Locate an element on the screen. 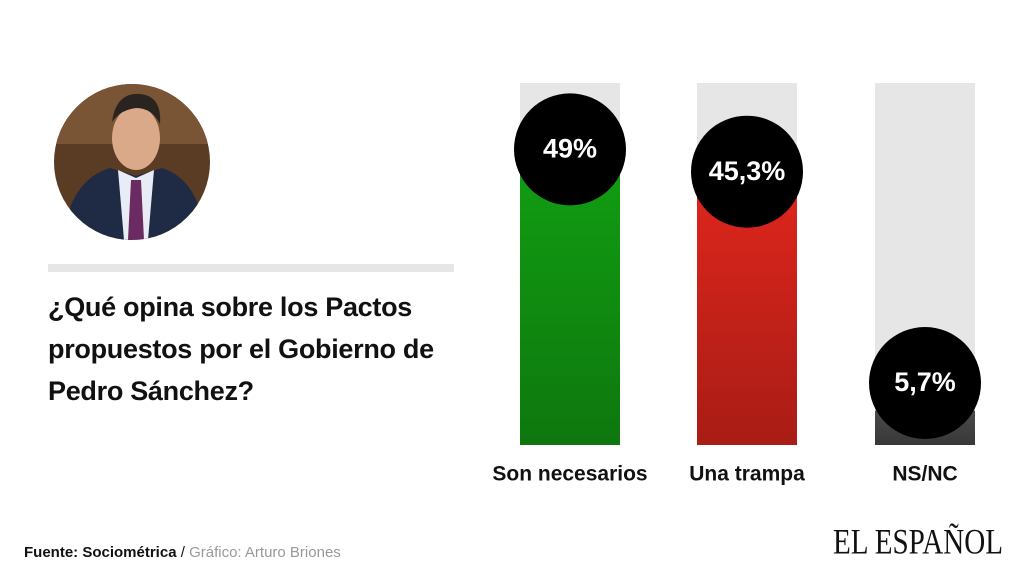 This screenshot has height=576, width=1024. photo is located at coordinates (132, 162).